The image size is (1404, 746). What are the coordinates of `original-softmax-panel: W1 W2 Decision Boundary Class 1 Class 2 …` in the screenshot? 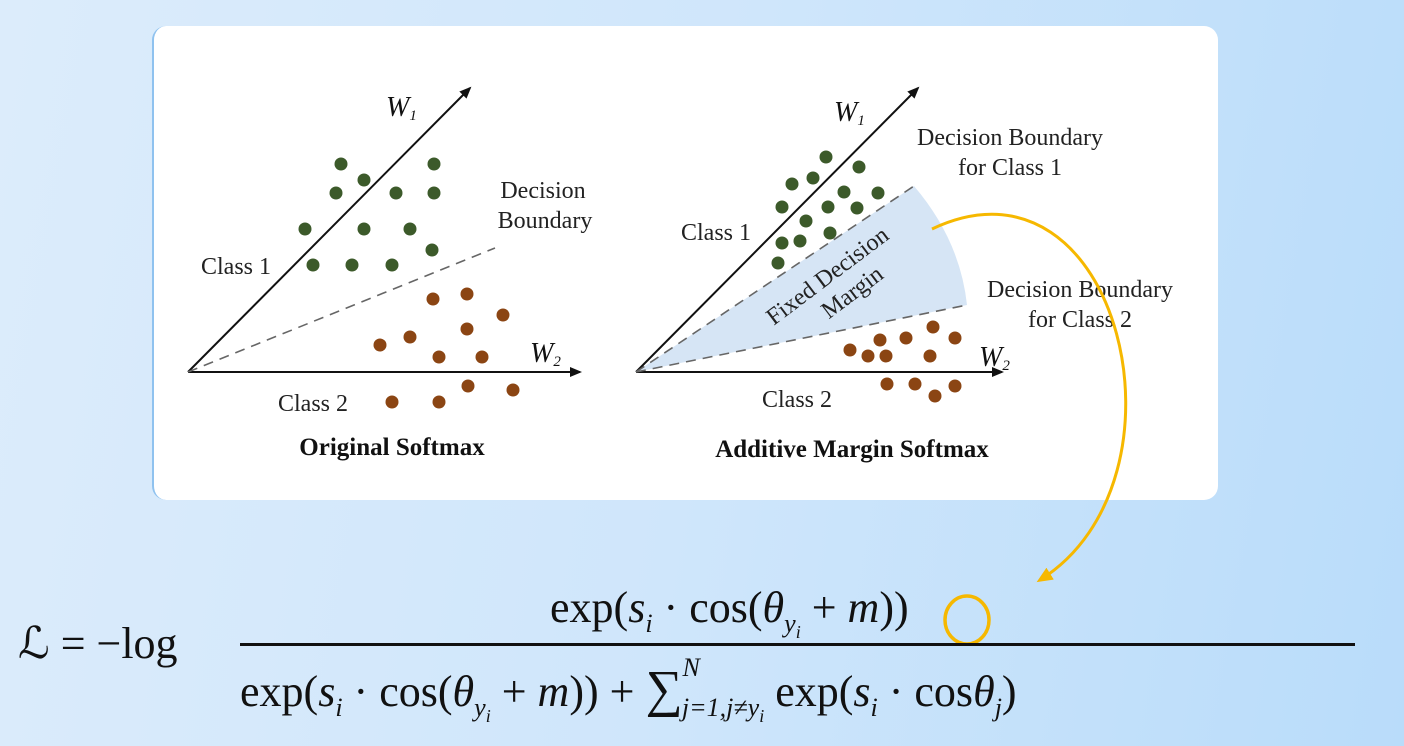 It's located at (390, 273).